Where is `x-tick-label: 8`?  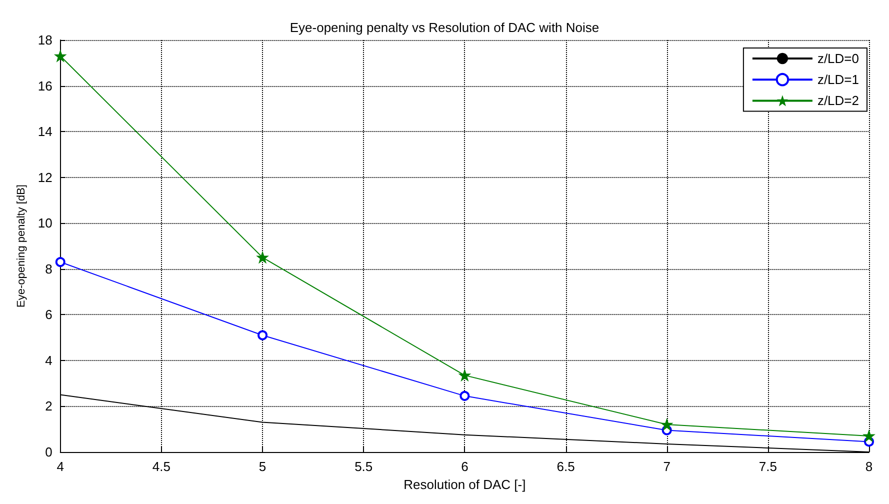 x-tick-label: 8 is located at coordinates (869, 466).